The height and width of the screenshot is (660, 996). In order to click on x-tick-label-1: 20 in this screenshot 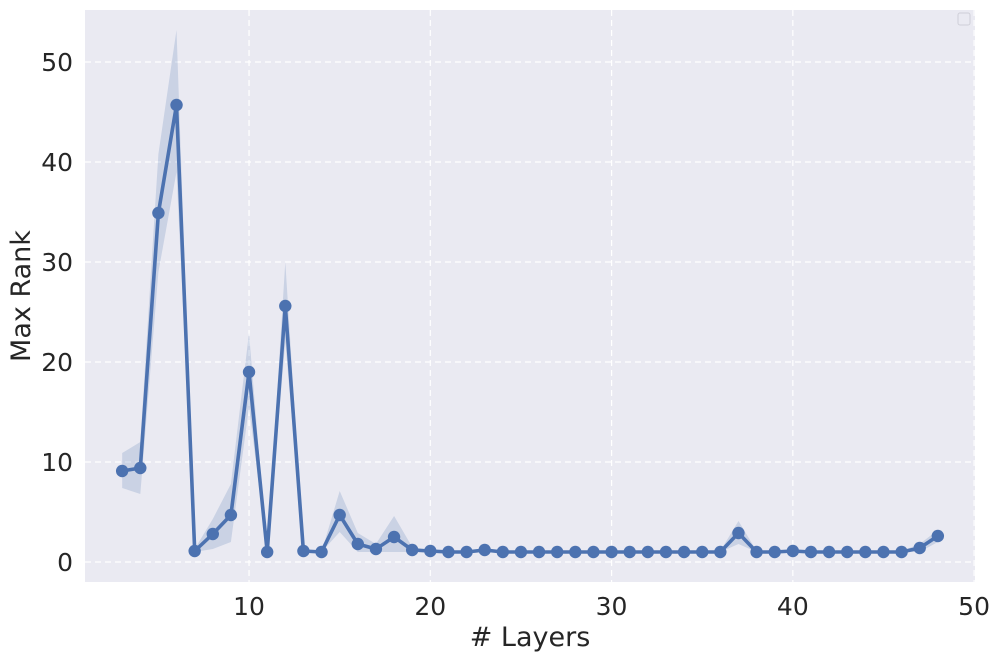, I will do `click(430, 606)`.